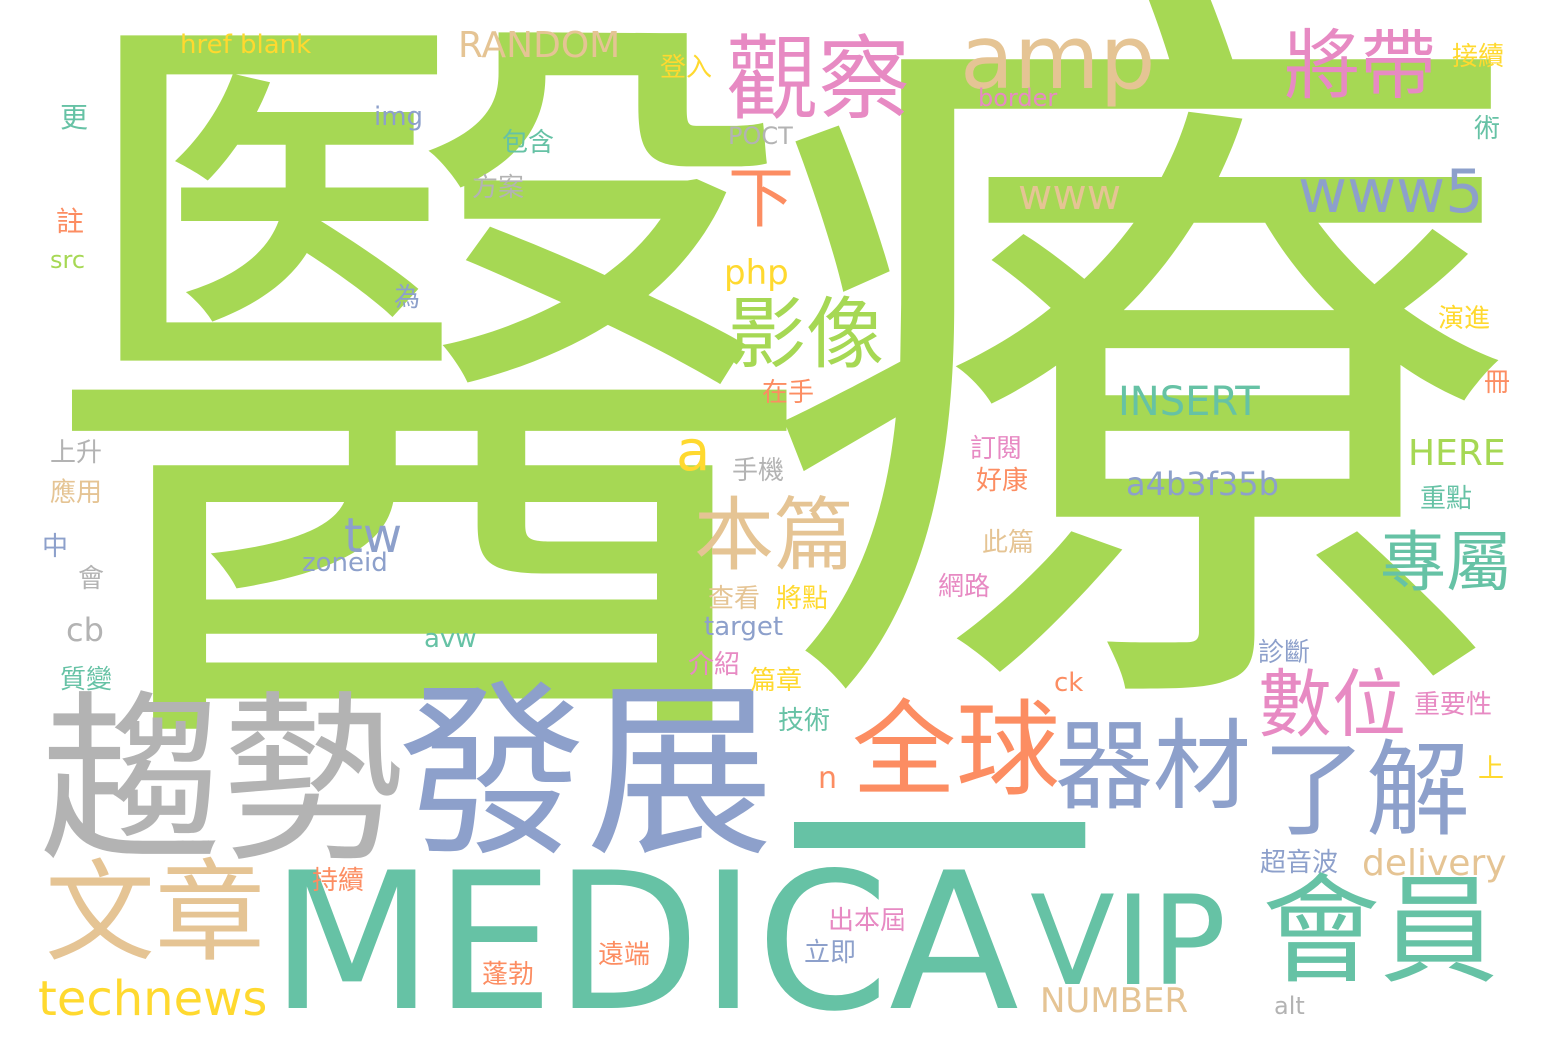  Describe the element at coordinates (1069, 683) in the screenshot. I see `word-ck: ck` at that location.